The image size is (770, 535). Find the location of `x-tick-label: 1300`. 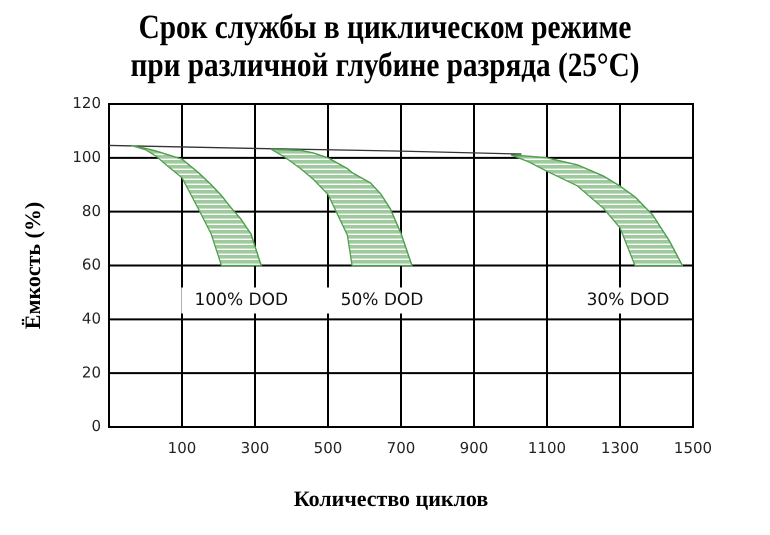

x-tick-label: 1300 is located at coordinates (620, 448).